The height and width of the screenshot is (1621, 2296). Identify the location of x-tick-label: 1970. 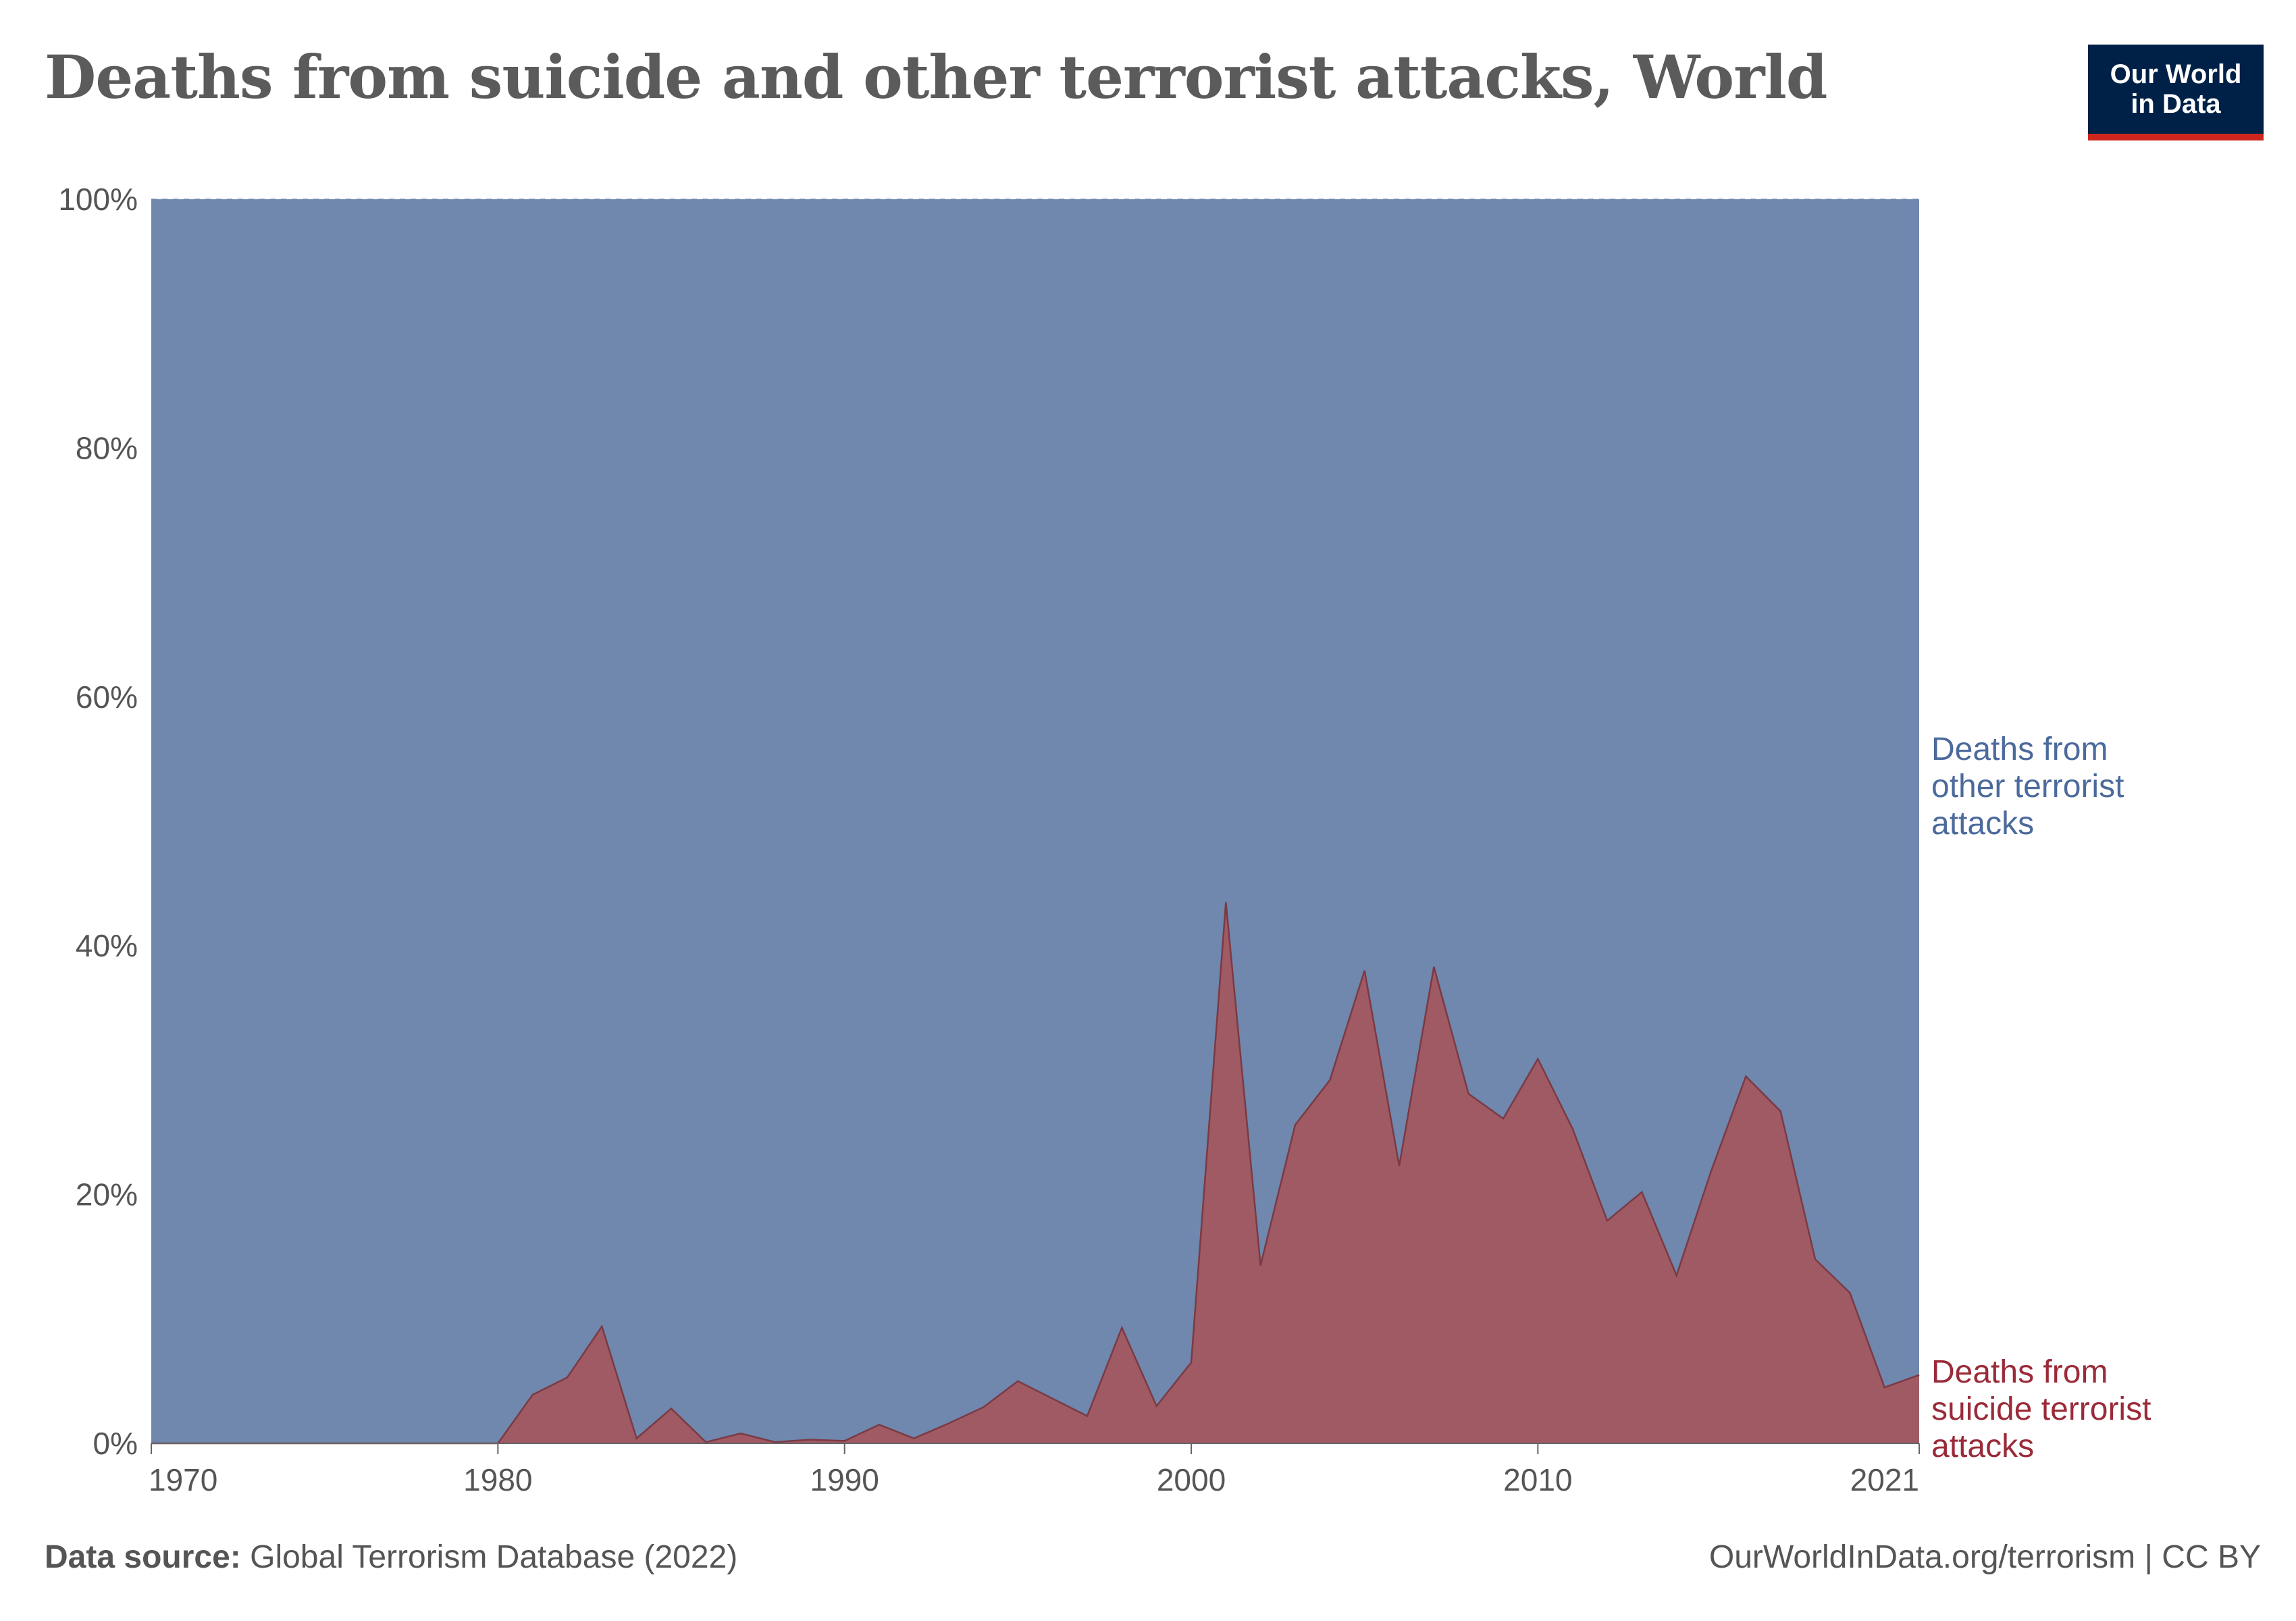
(183, 1479).